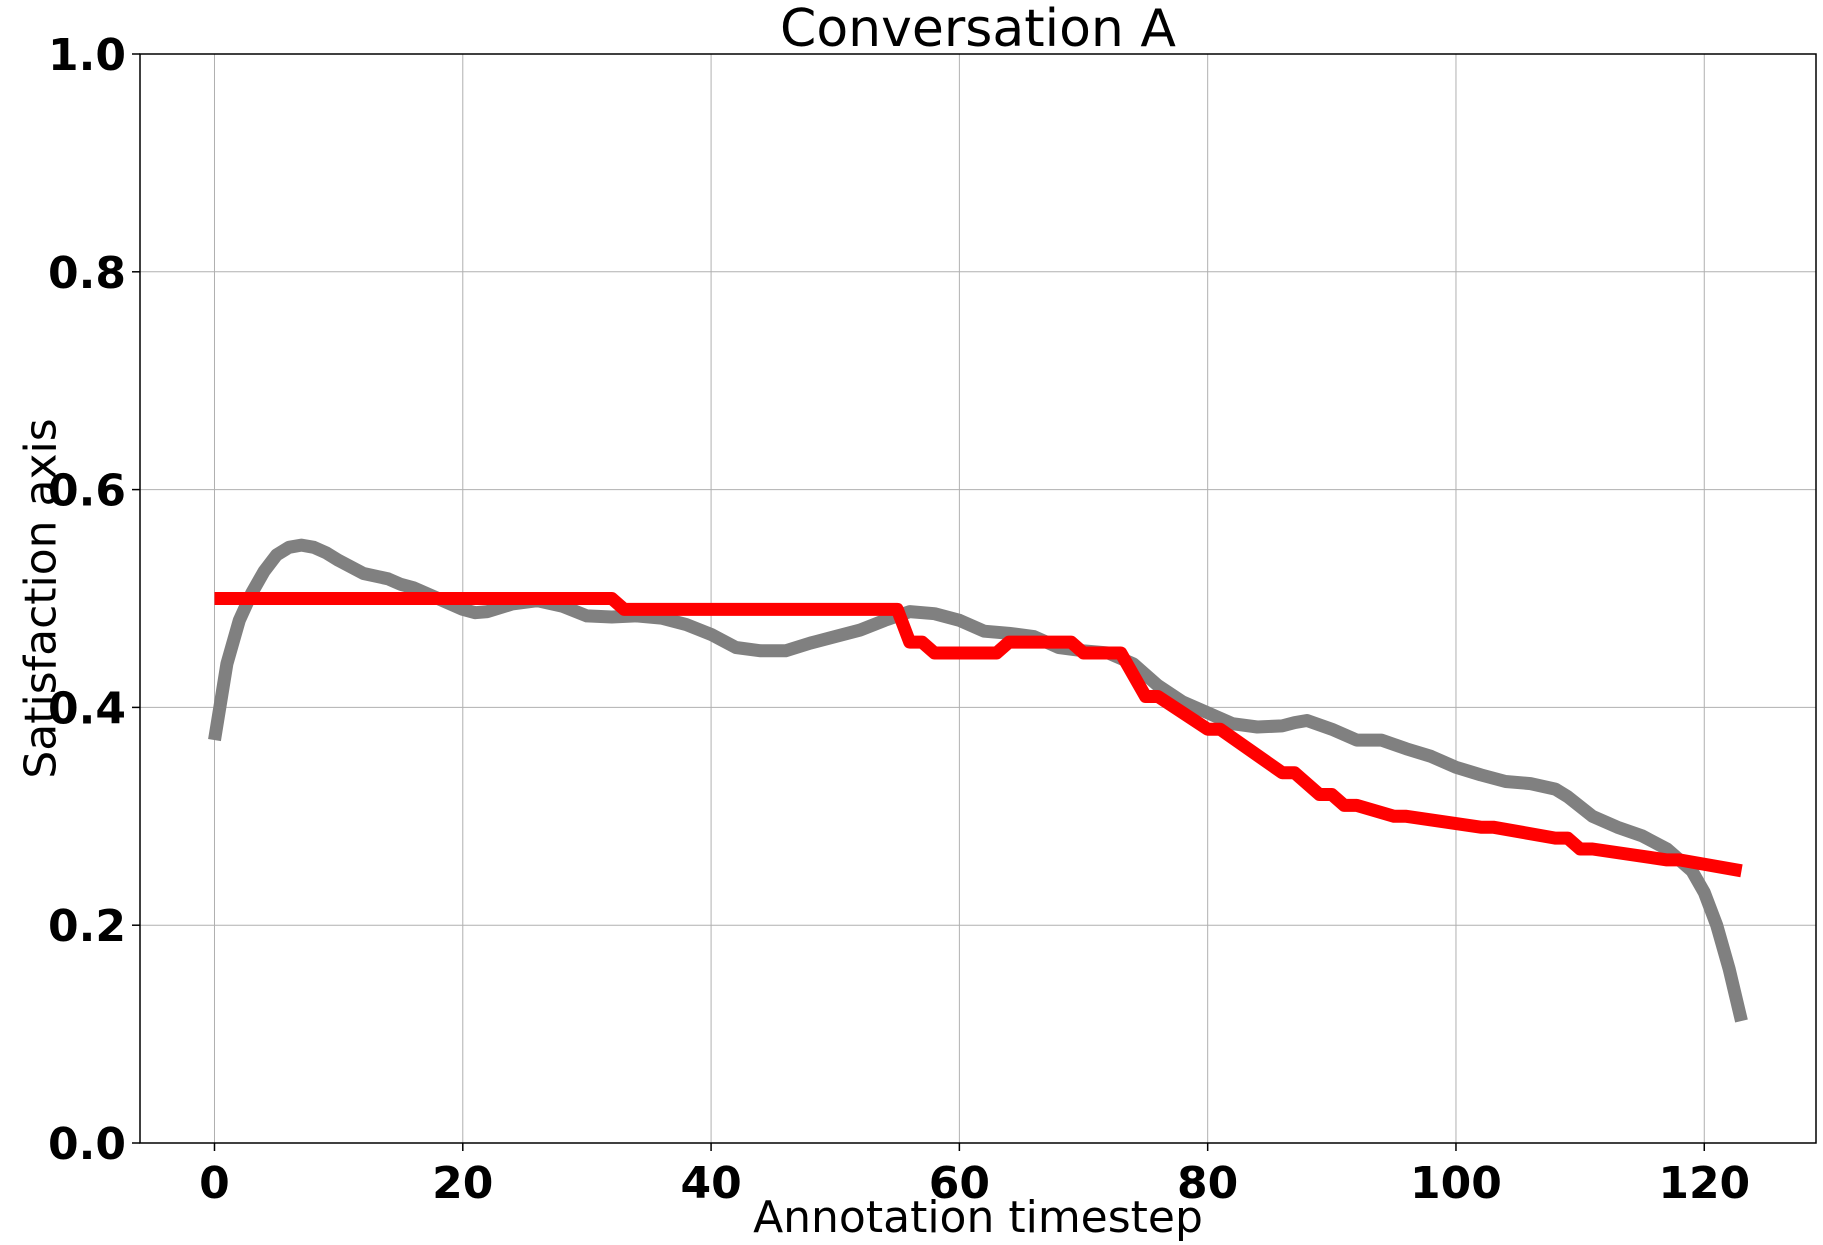 The width and height of the screenshot is (1823, 1245). What do you see at coordinates (87, 491) in the screenshot?
I see `y-tick-label: 0.6` at bounding box center [87, 491].